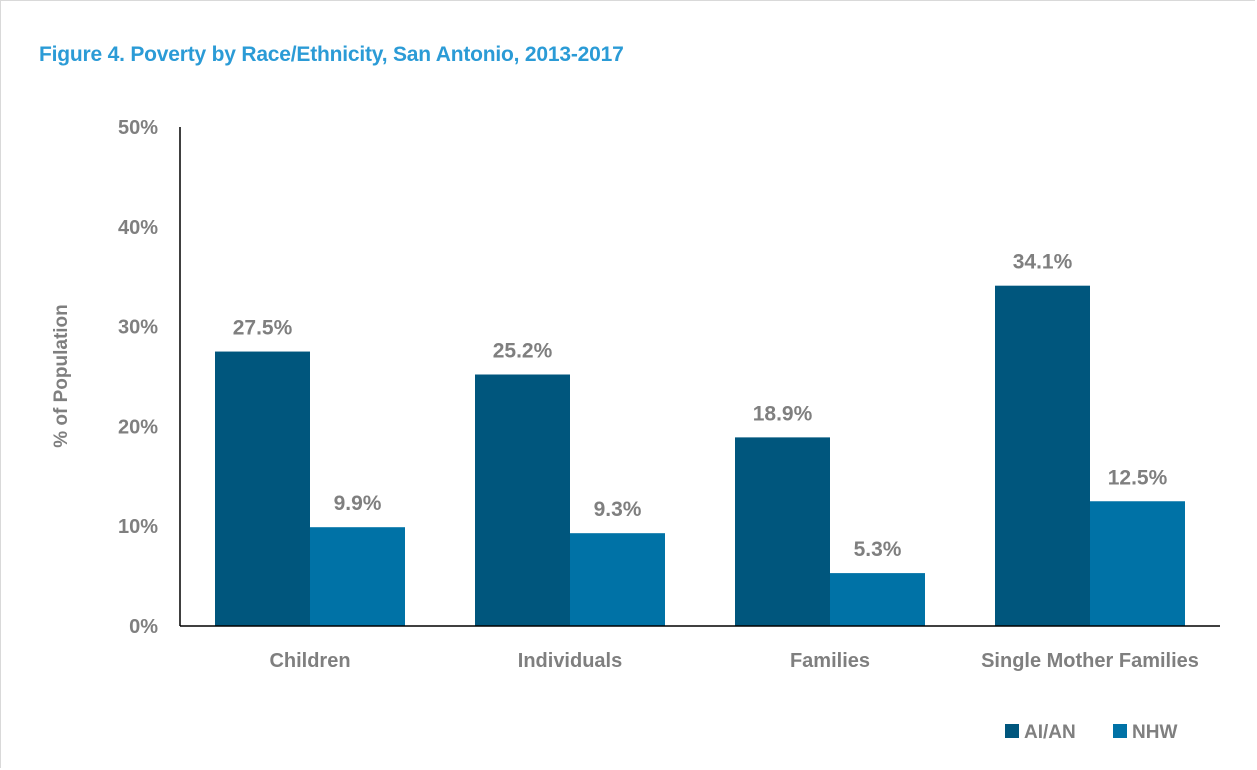 The width and height of the screenshot is (1257, 770). I want to click on data-label: 12.5%, so click(1138, 477).